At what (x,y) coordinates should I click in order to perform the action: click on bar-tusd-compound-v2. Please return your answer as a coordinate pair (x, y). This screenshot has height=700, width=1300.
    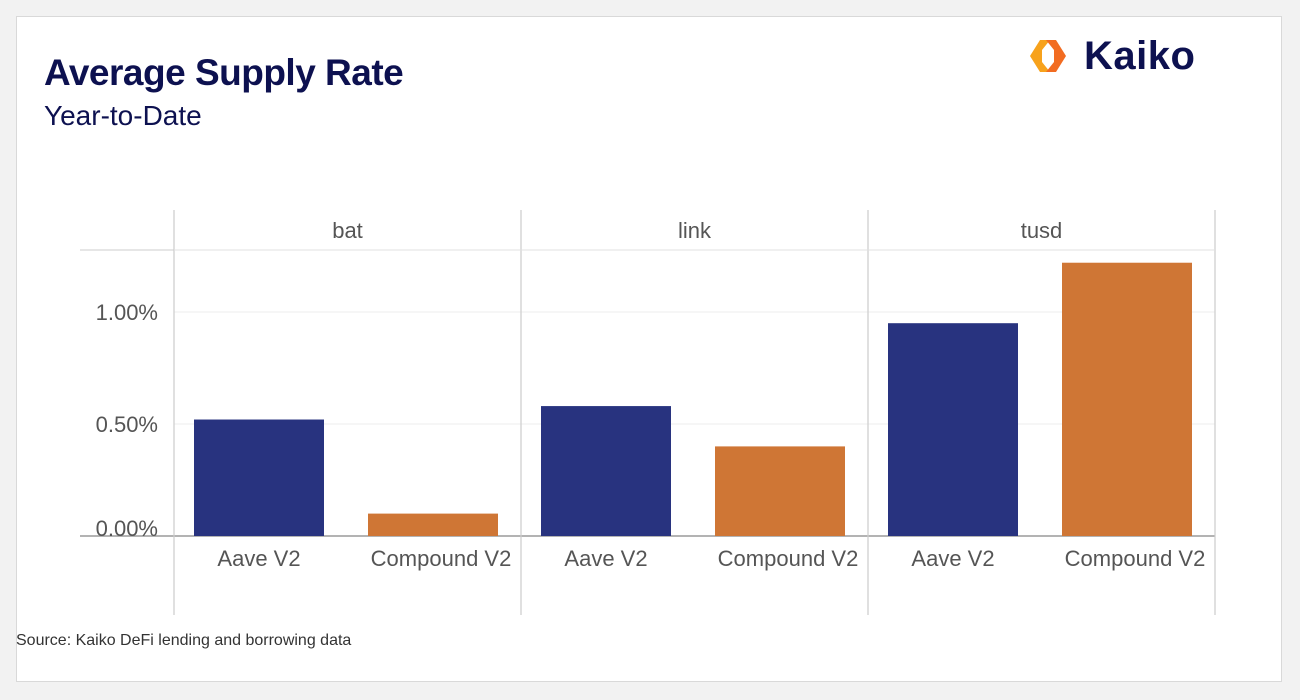
    Looking at the image, I should click on (1127, 399).